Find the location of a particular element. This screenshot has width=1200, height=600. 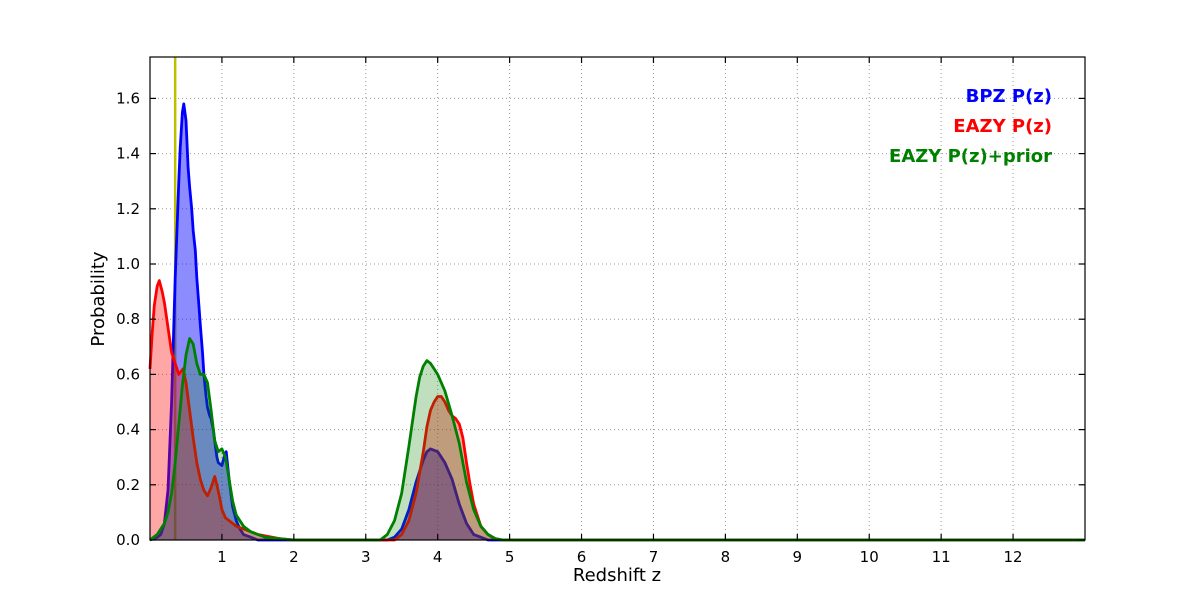

x-tick-label: 5 is located at coordinates (510, 557).